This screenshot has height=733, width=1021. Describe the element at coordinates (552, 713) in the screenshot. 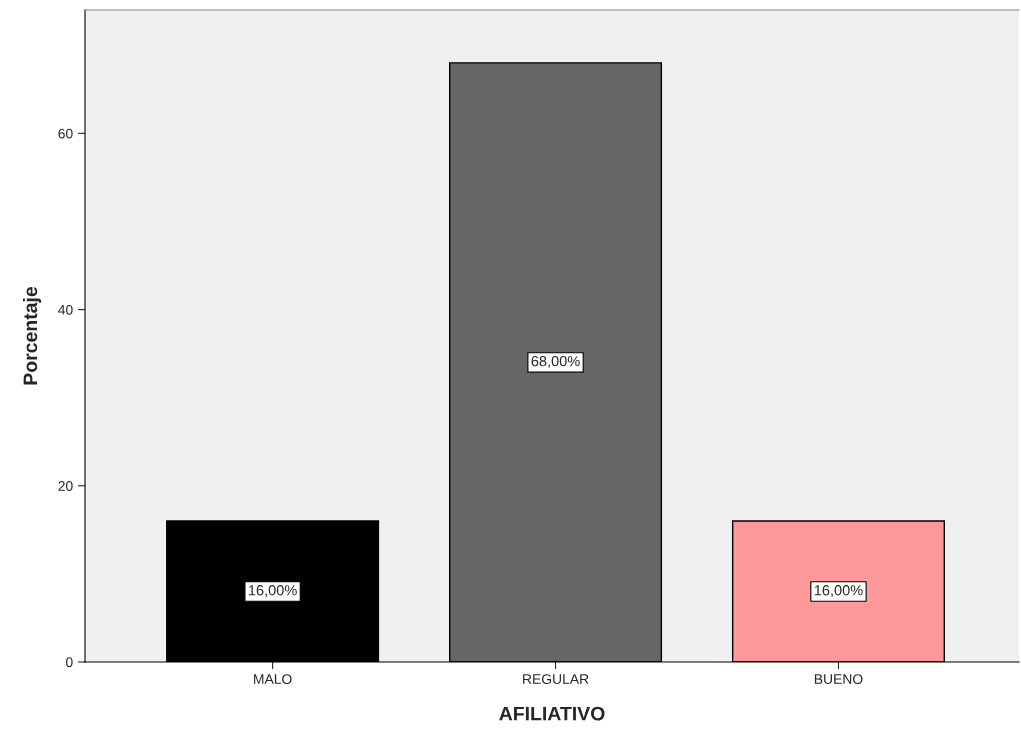

I see `x-axis-title: AFILIATIVO` at that location.